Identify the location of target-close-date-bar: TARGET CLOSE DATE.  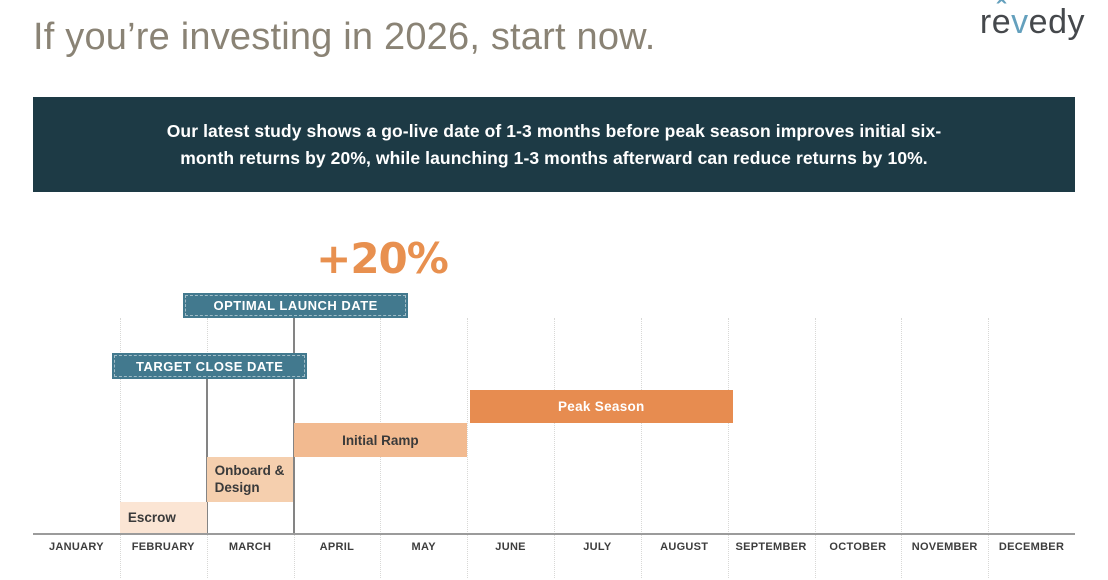
(210, 366).